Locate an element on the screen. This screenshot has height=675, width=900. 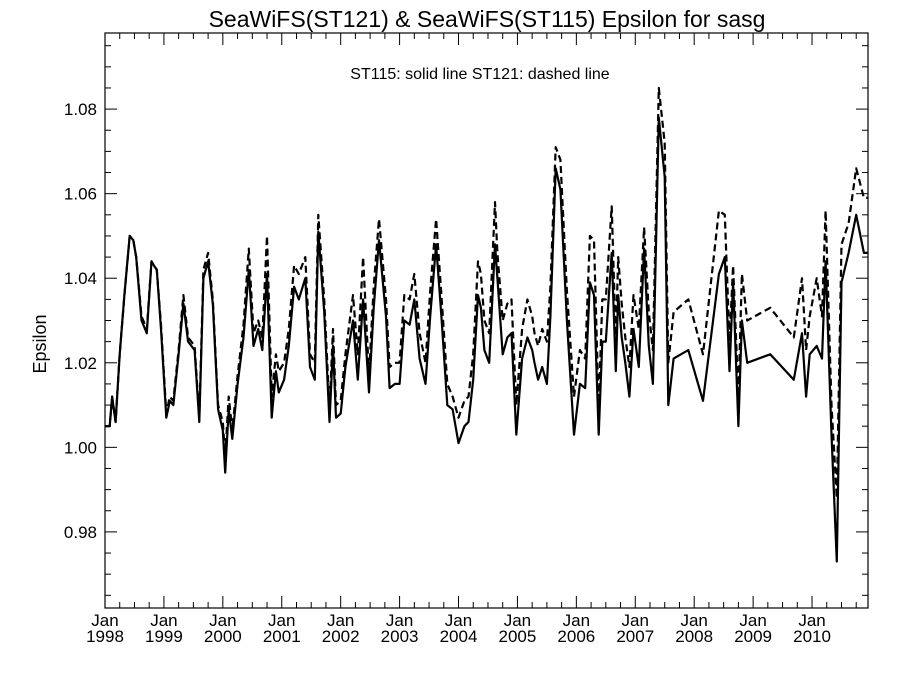
x-tick-label-year: 2008 is located at coordinates (694, 636).